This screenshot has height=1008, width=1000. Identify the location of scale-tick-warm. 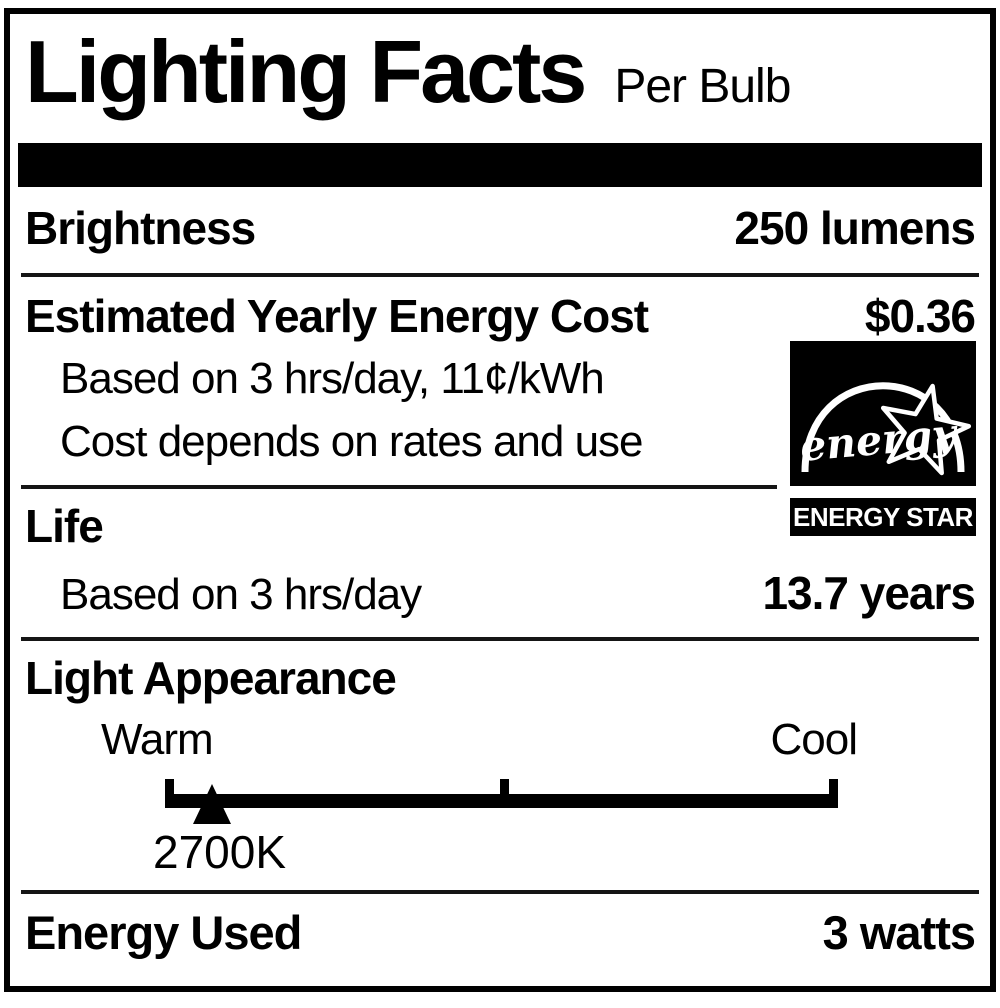
(169, 793).